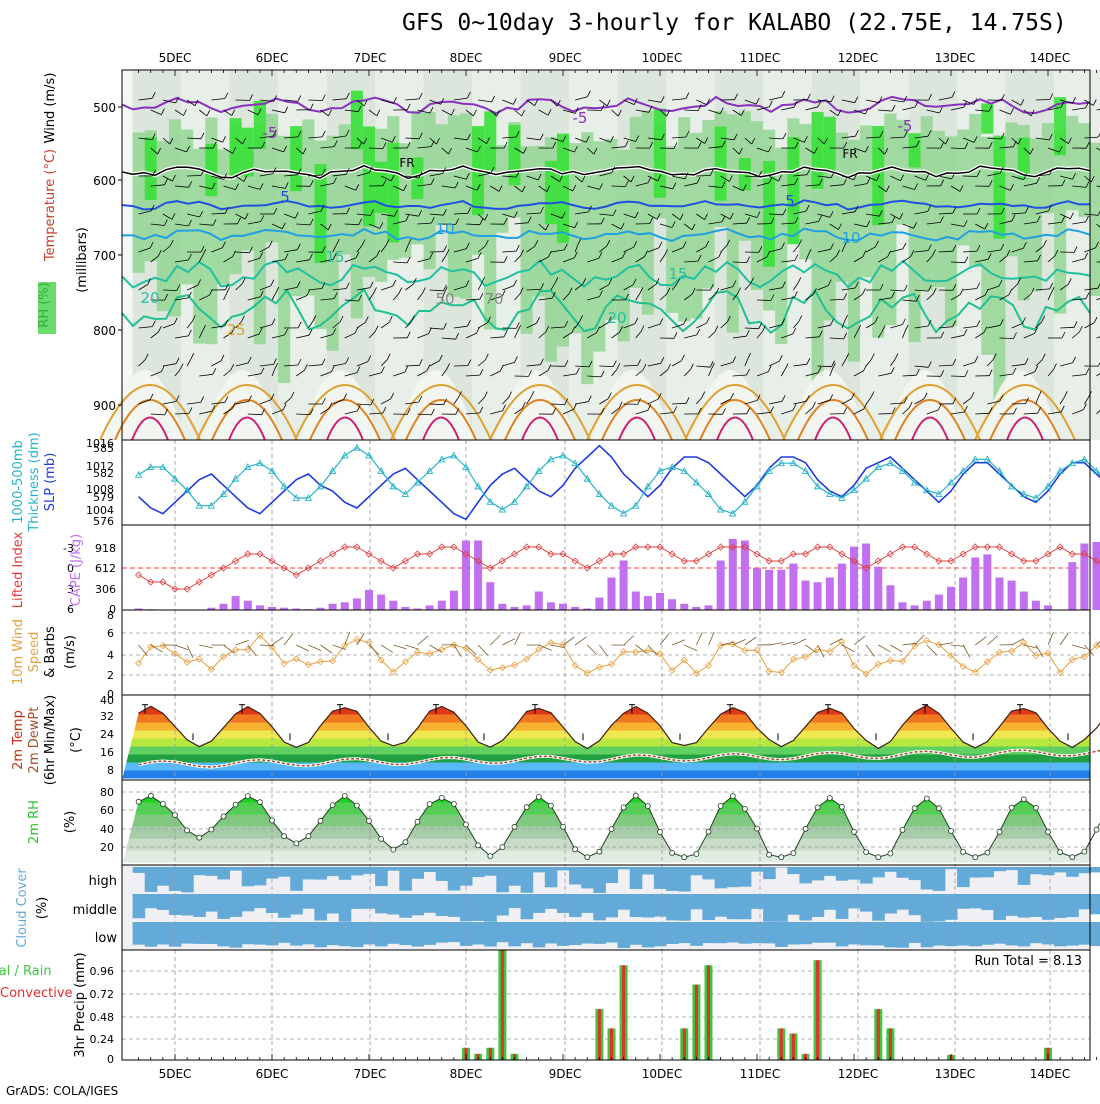 Image resolution: width=1100 pixels, height=1104 pixels. Describe the element at coordinates (110, 770) in the screenshot. I see `temp2m-tick-label: 8` at that location.